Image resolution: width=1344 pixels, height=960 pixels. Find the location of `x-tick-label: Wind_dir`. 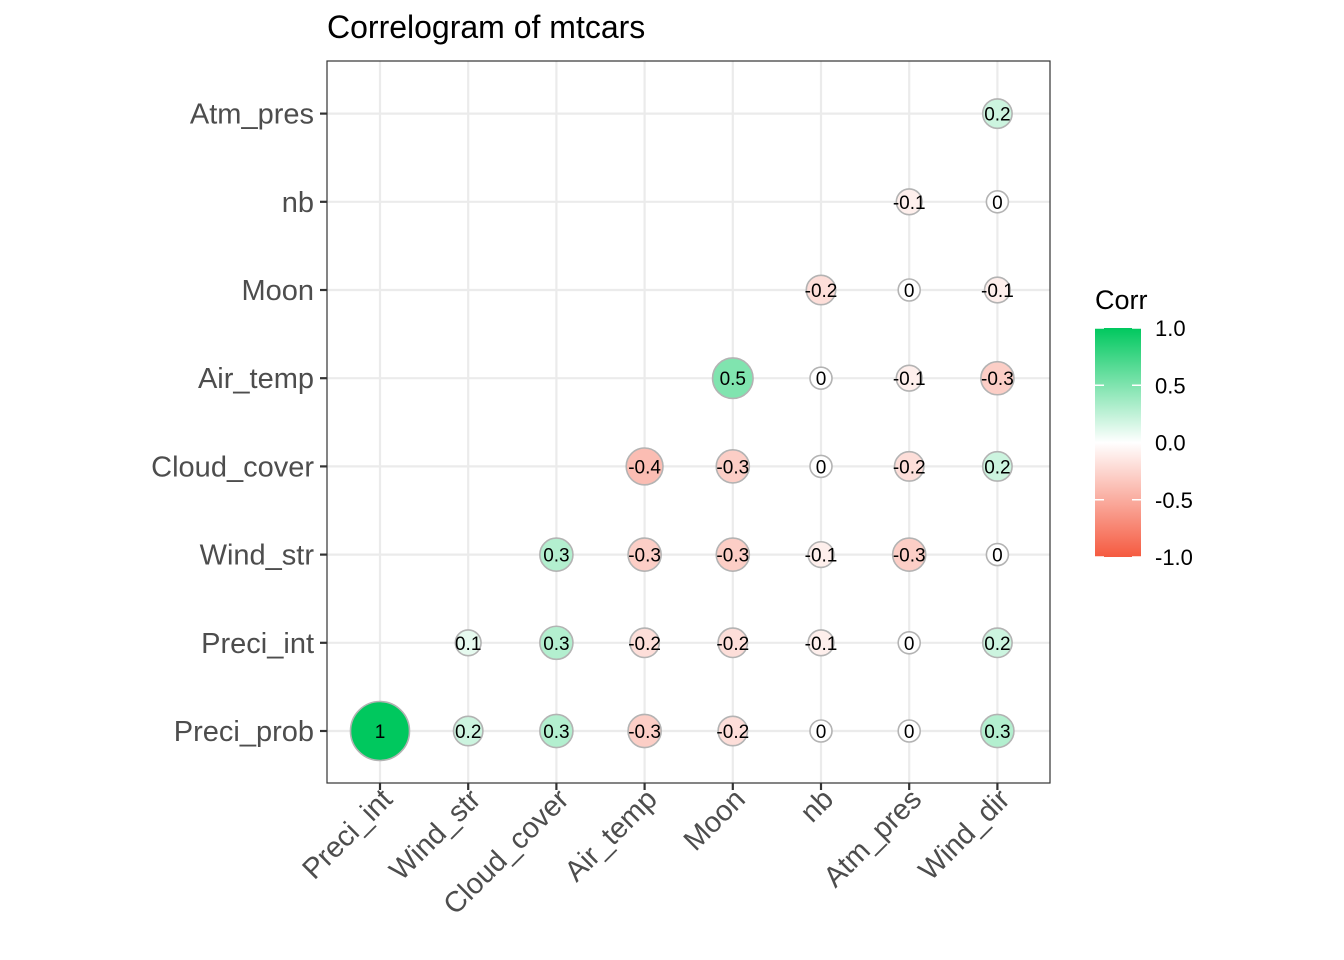

x-tick-label: Wind_dir is located at coordinates (965, 835).